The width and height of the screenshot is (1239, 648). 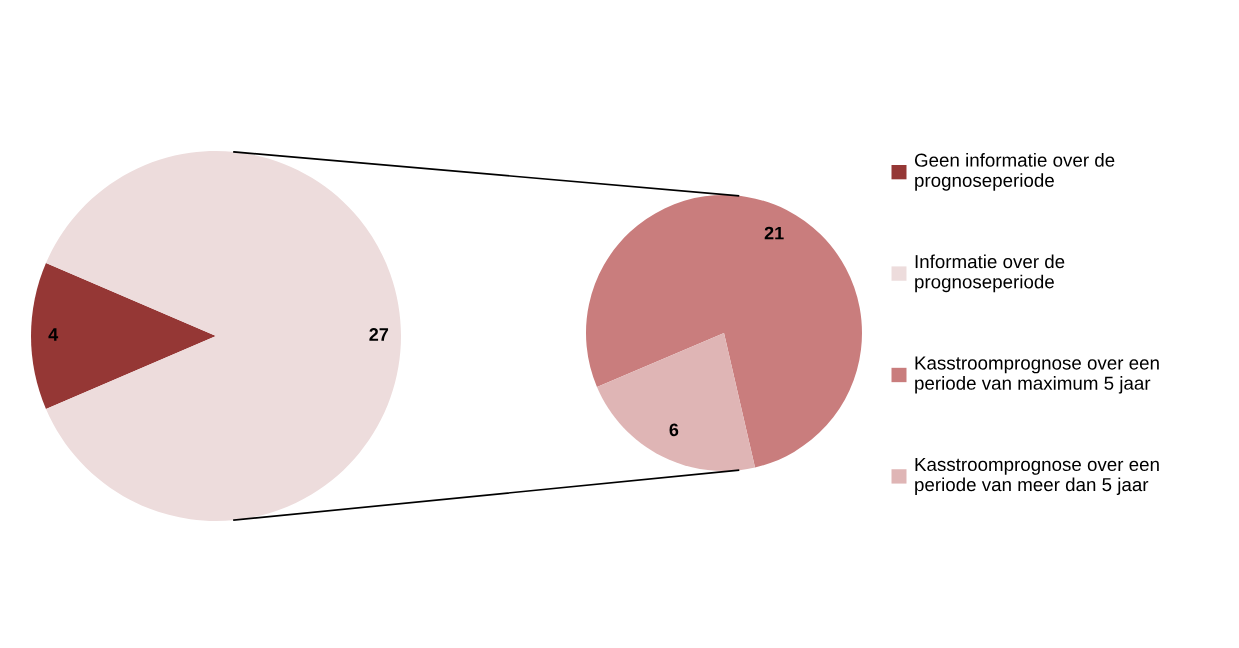 What do you see at coordinates (1014, 172) in the screenshot?
I see `legend-label: Geen informatie over de prognoseperiode` at bounding box center [1014, 172].